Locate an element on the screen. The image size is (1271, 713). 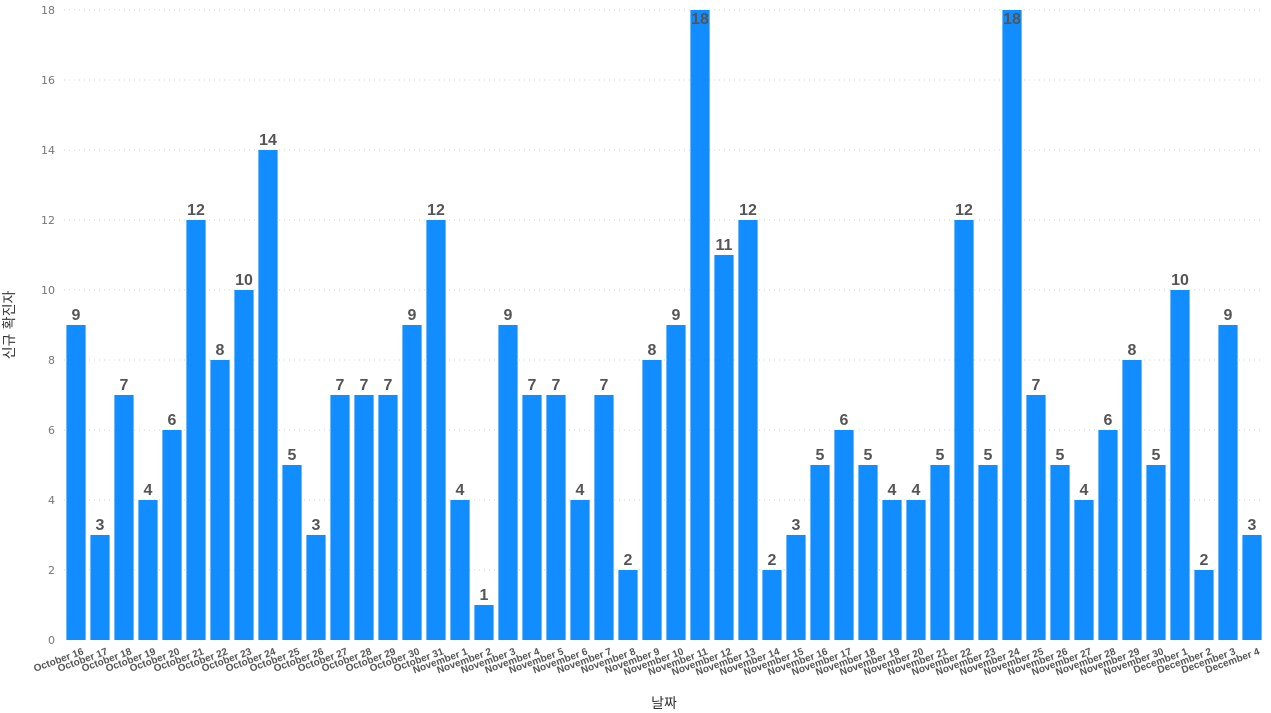
bar-value-label: 1 is located at coordinates (484, 595).